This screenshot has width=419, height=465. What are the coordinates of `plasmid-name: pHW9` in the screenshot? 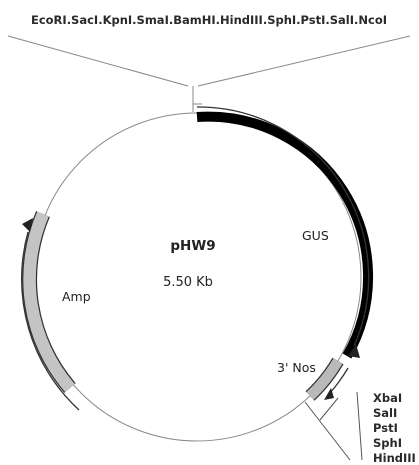 It's located at (192, 246).